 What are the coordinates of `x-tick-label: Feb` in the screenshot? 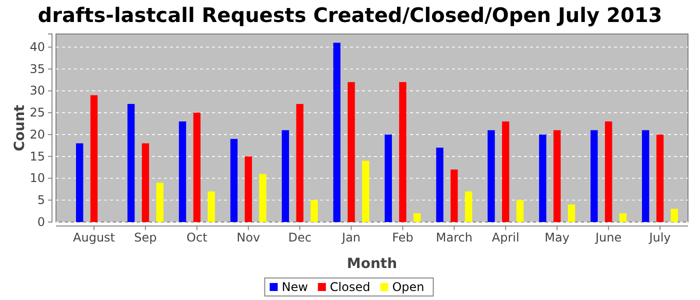 It's located at (403, 237).